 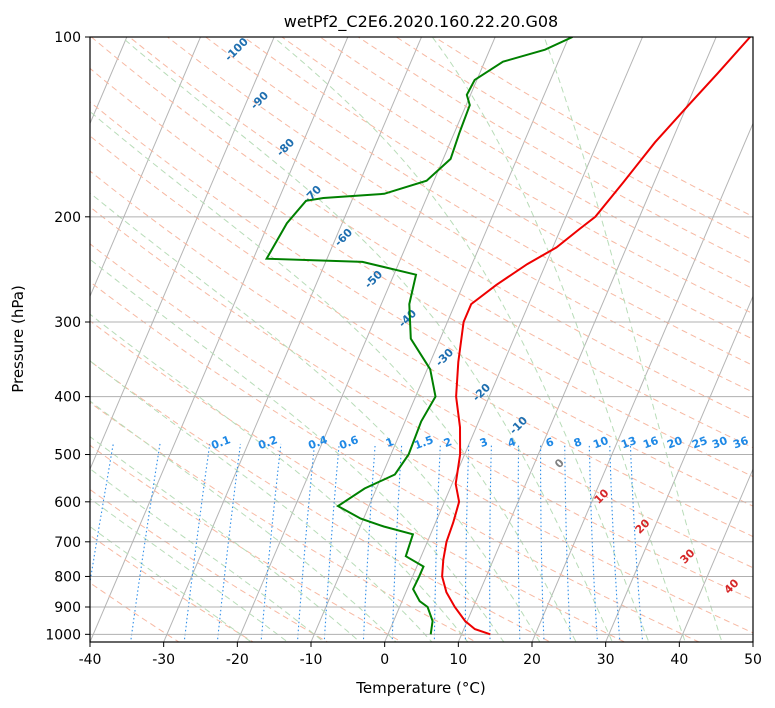 What do you see at coordinates (719, 443) in the screenshot?
I see `mixing-ratio-label: 30` at bounding box center [719, 443].